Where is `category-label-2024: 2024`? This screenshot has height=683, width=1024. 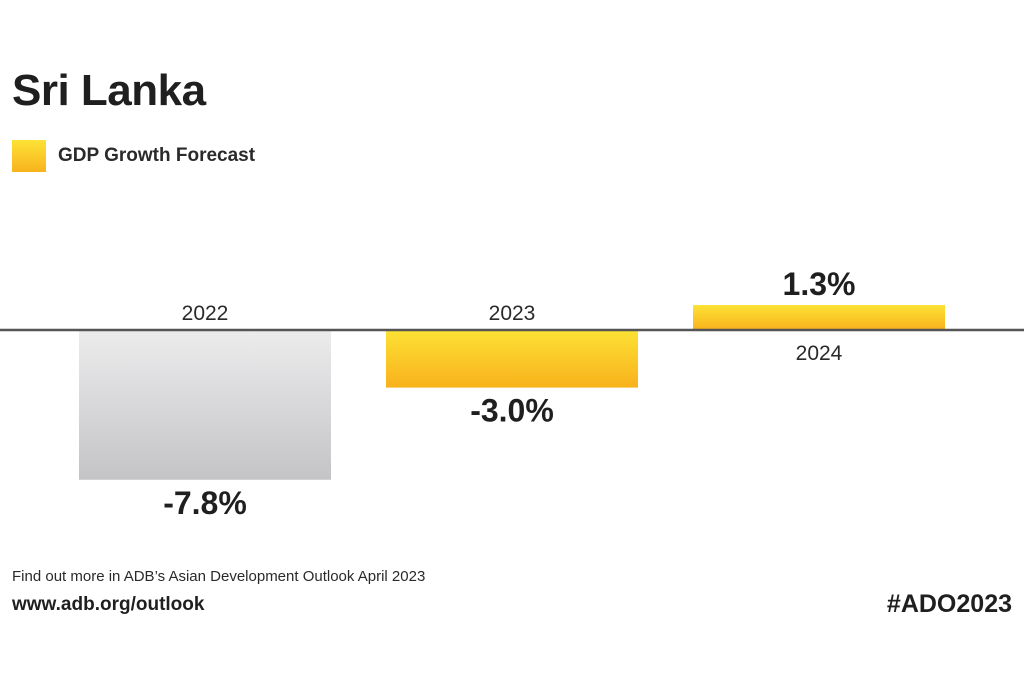 category-label-2024: 2024 is located at coordinates (819, 353).